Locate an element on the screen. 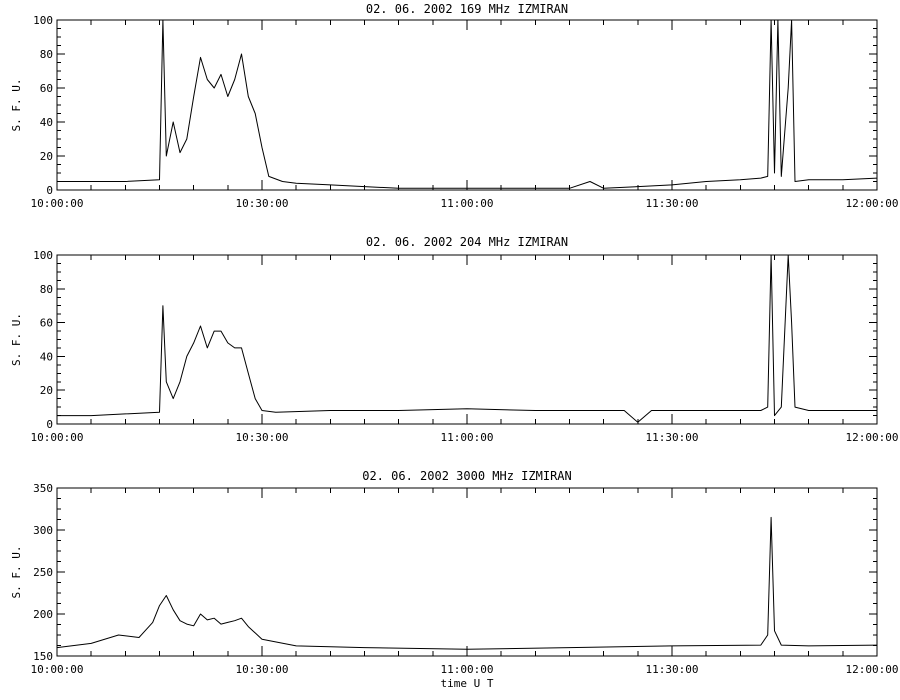 The height and width of the screenshot is (700, 900). x-axis-label: time U T is located at coordinates (467, 683).